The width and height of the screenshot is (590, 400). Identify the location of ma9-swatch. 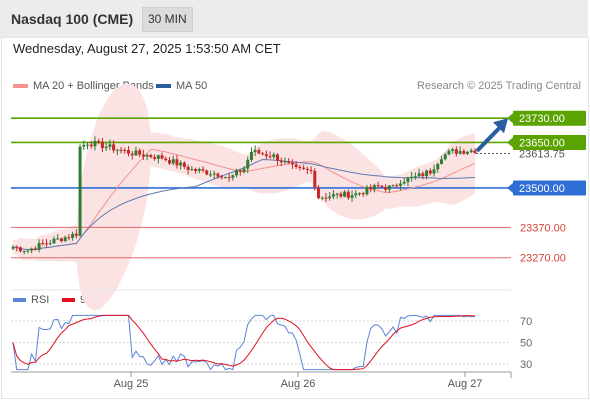
(68, 300).